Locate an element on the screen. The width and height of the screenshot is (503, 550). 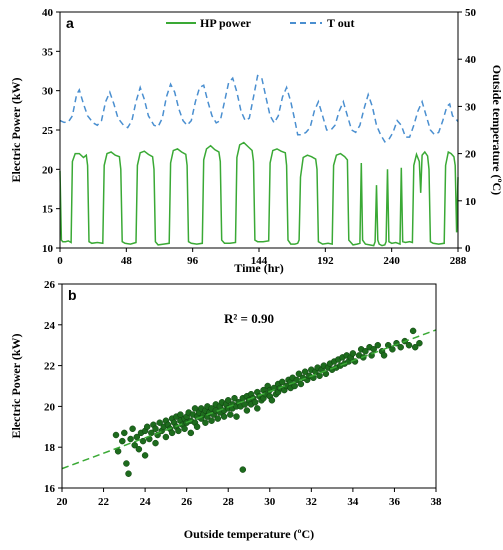
panel-a-y2tick-label: 40 is located at coordinates (471, 60).